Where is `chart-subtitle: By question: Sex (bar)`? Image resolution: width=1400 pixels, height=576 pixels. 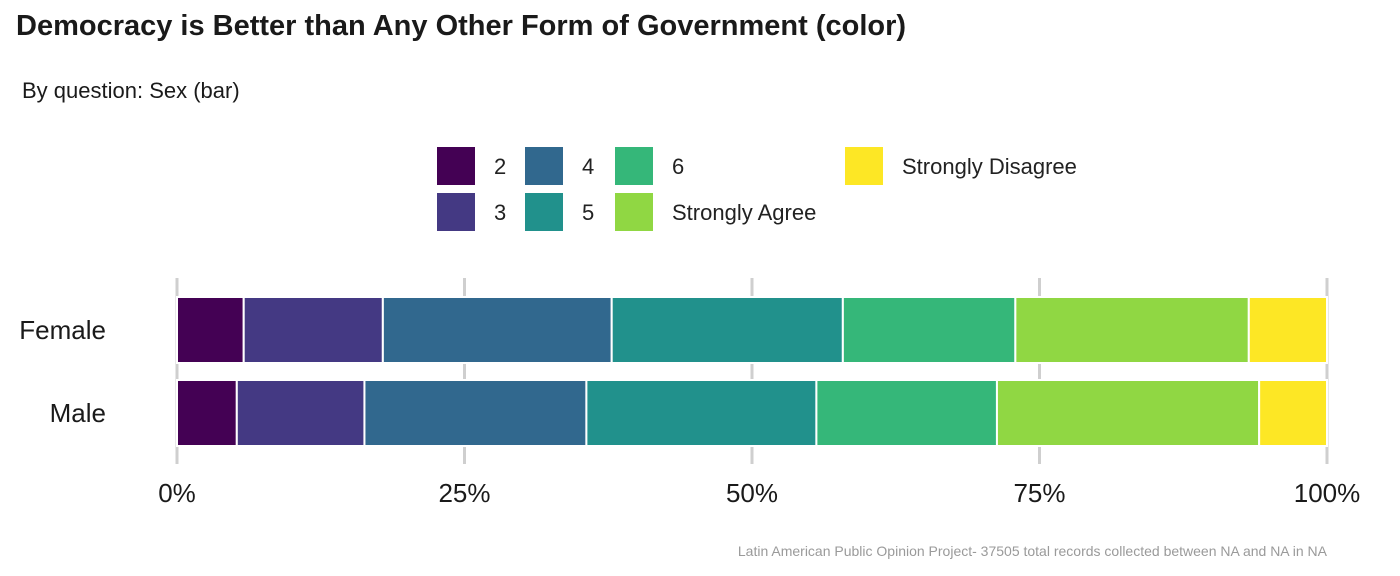 chart-subtitle: By question: Sex (bar) is located at coordinates (131, 90).